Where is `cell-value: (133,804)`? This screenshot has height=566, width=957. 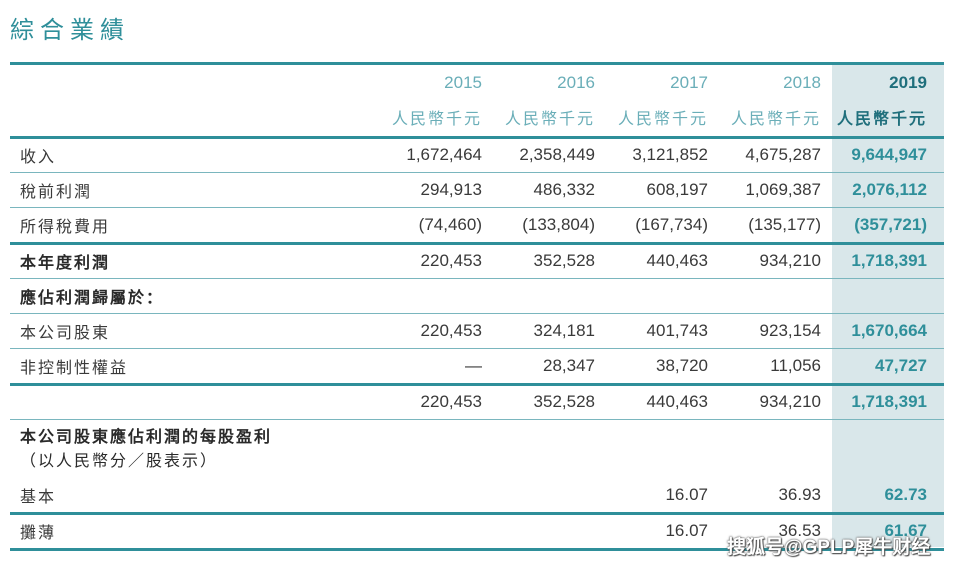 cell-value: (133,804) is located at coordinates (558, 224).